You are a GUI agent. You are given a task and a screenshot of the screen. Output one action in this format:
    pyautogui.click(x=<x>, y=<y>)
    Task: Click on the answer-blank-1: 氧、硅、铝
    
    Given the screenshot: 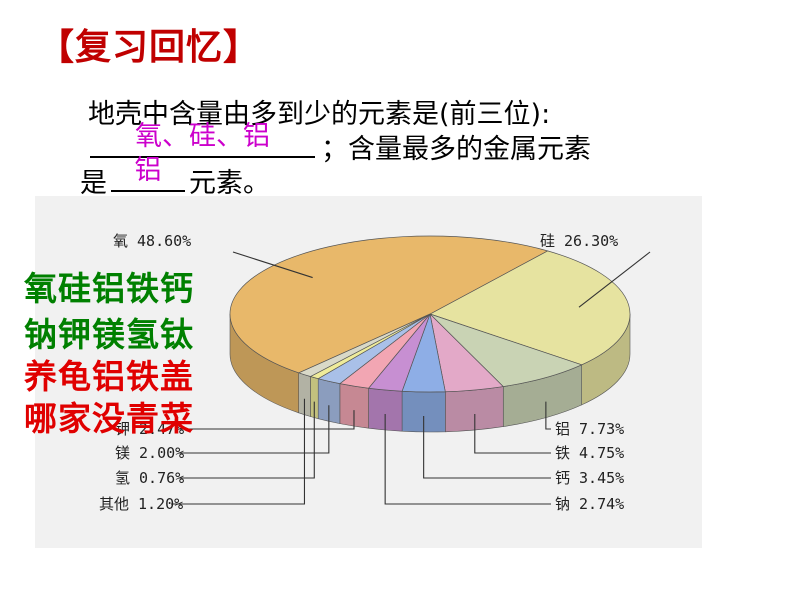 What is the action you would take?
    pyautogui.click(x=202, y=139)
    